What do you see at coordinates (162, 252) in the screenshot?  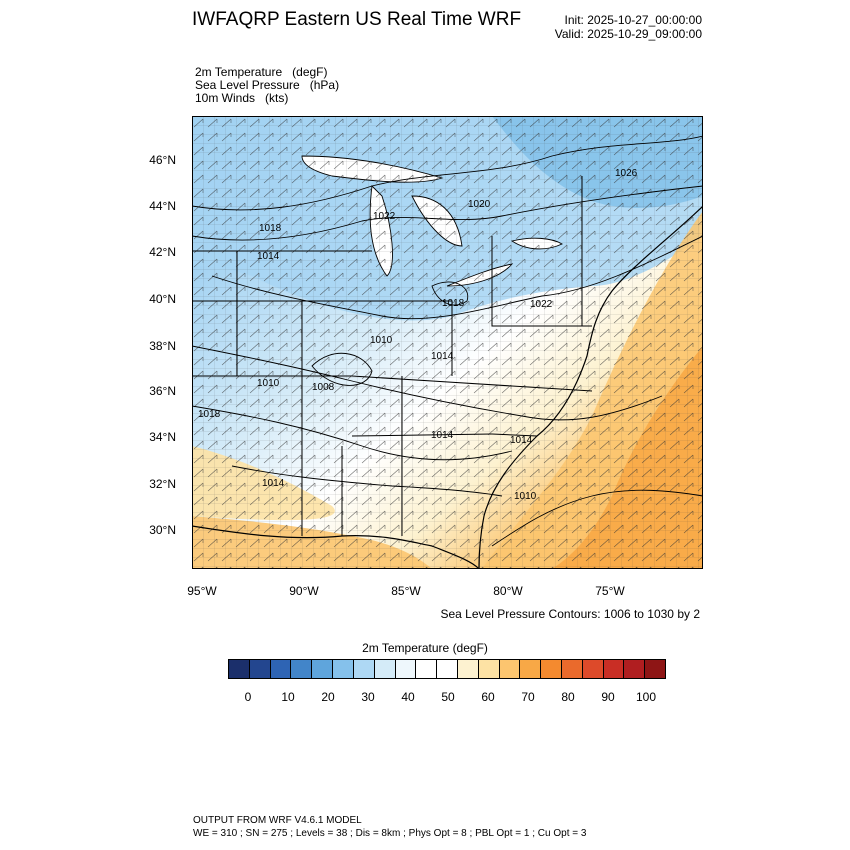 I see `lat-tick-label: 42°N` at bounding box center [162, 252].